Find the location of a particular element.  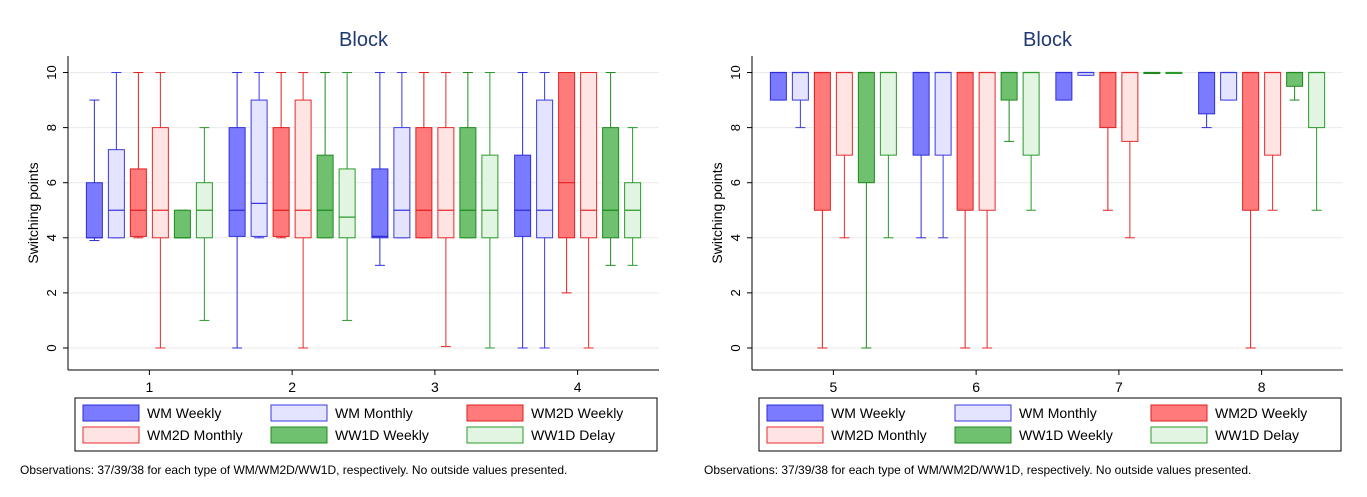

x-tick-label: 4 is located at coordinates (578, 387).